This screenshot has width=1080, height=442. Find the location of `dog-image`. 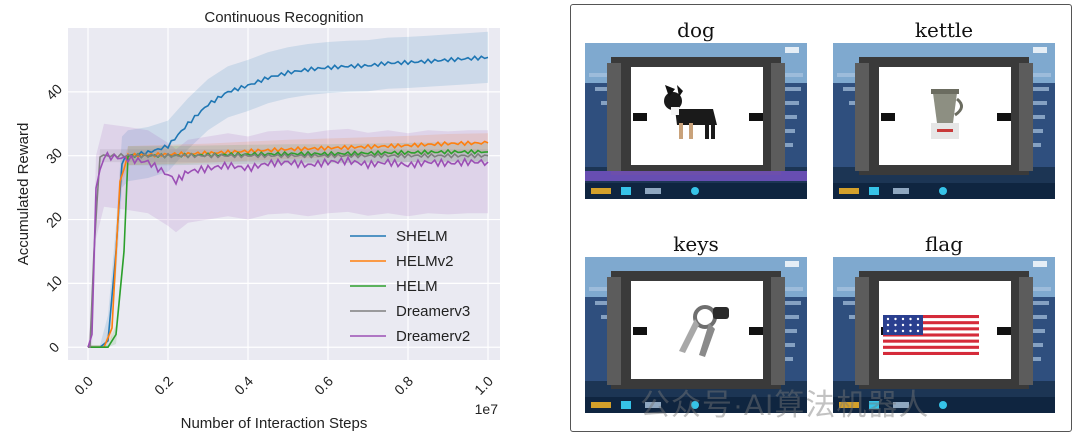

dog-image is located at coordinates (696, 121).